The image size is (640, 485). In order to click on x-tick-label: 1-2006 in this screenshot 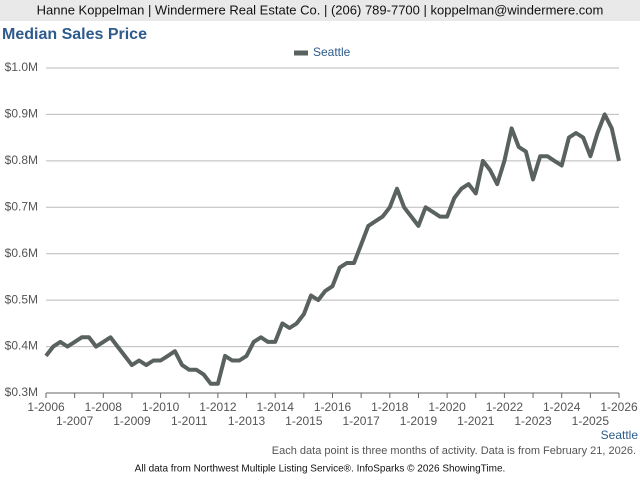, I will do `click(46, 407)`.